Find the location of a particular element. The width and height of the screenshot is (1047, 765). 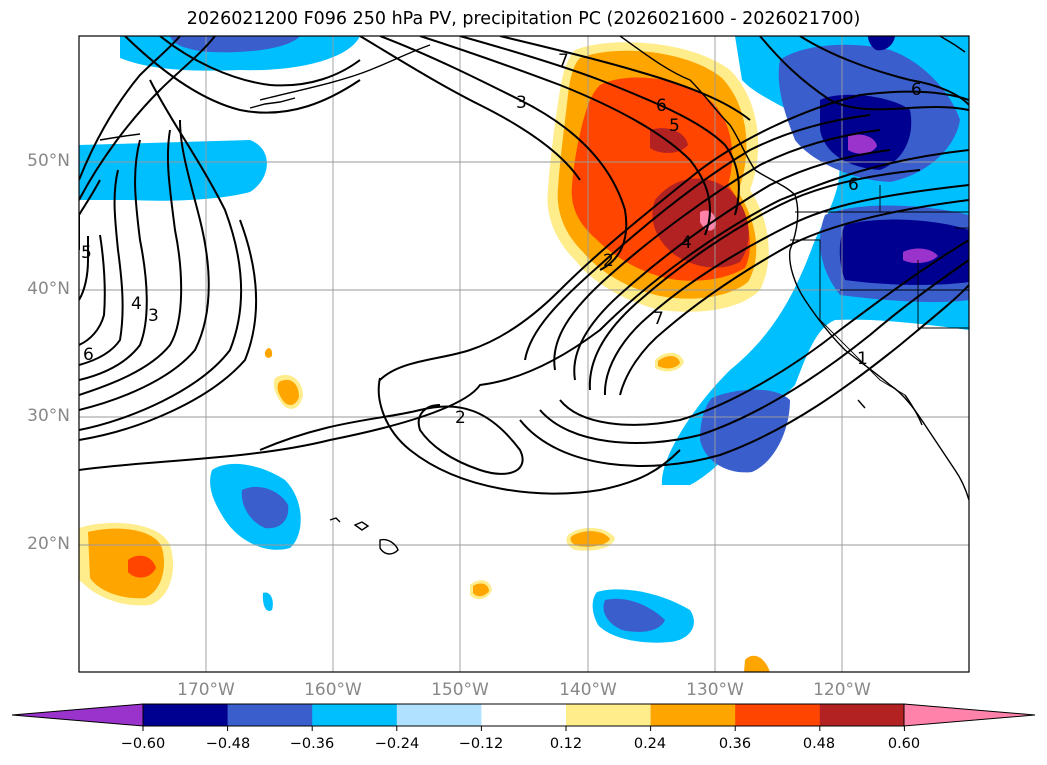

contour-label: 1 is located at coordinates (862, 359).